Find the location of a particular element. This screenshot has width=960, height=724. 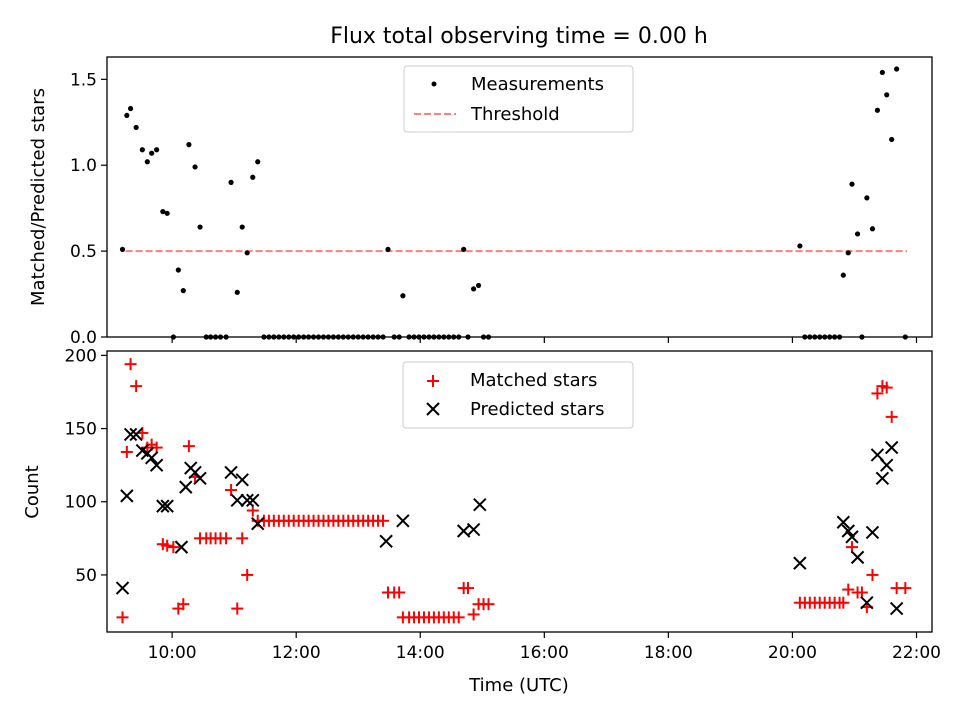

count-plot-x-tick-label: 20:00 is located at coordinates (792, 653).